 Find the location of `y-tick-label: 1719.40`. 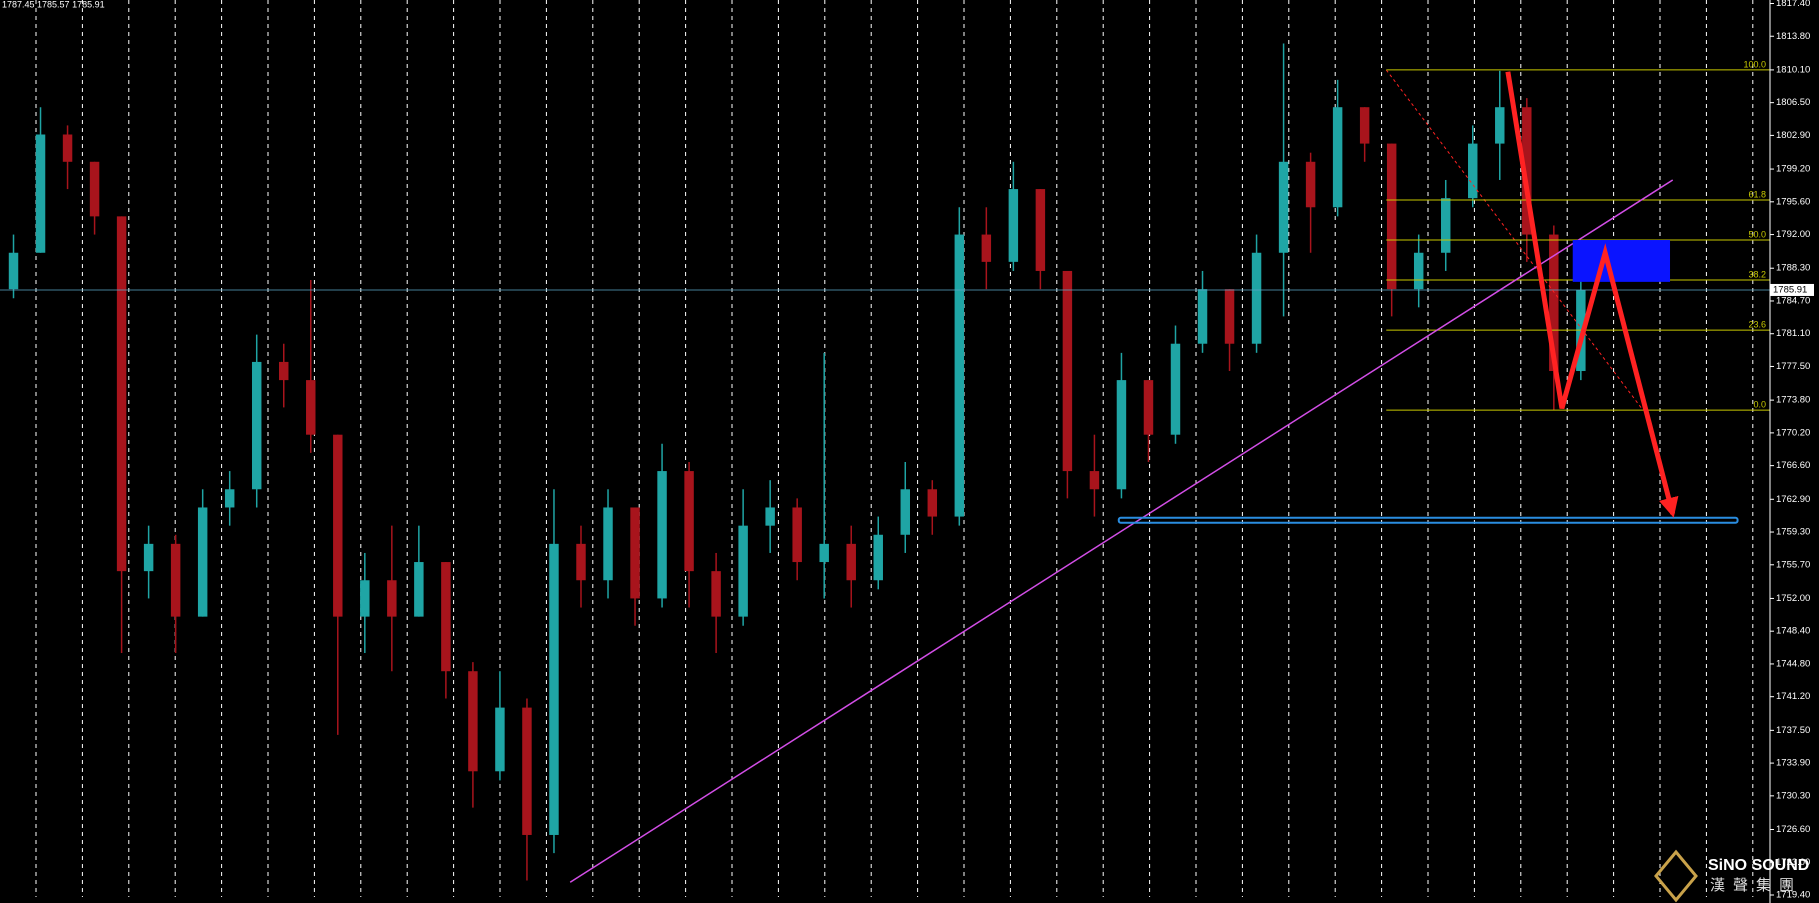

y-tick-label: 1719.40 is located at coordinates (1793, 895).